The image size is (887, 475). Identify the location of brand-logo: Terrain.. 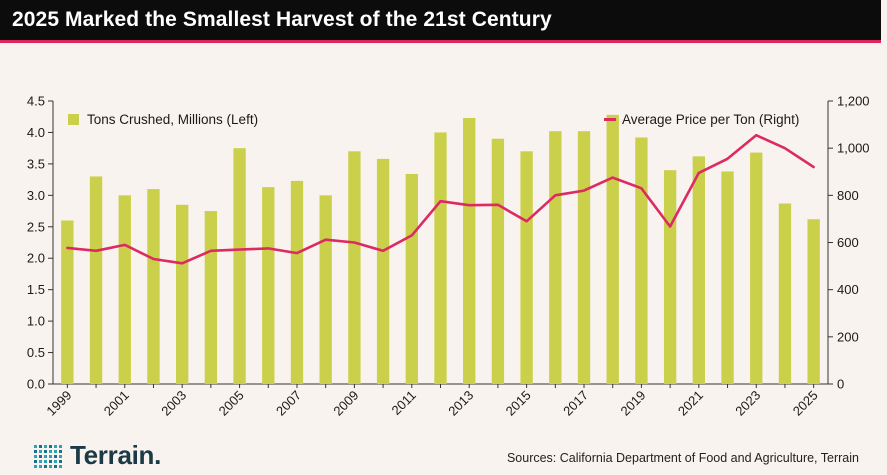
(96, 455).